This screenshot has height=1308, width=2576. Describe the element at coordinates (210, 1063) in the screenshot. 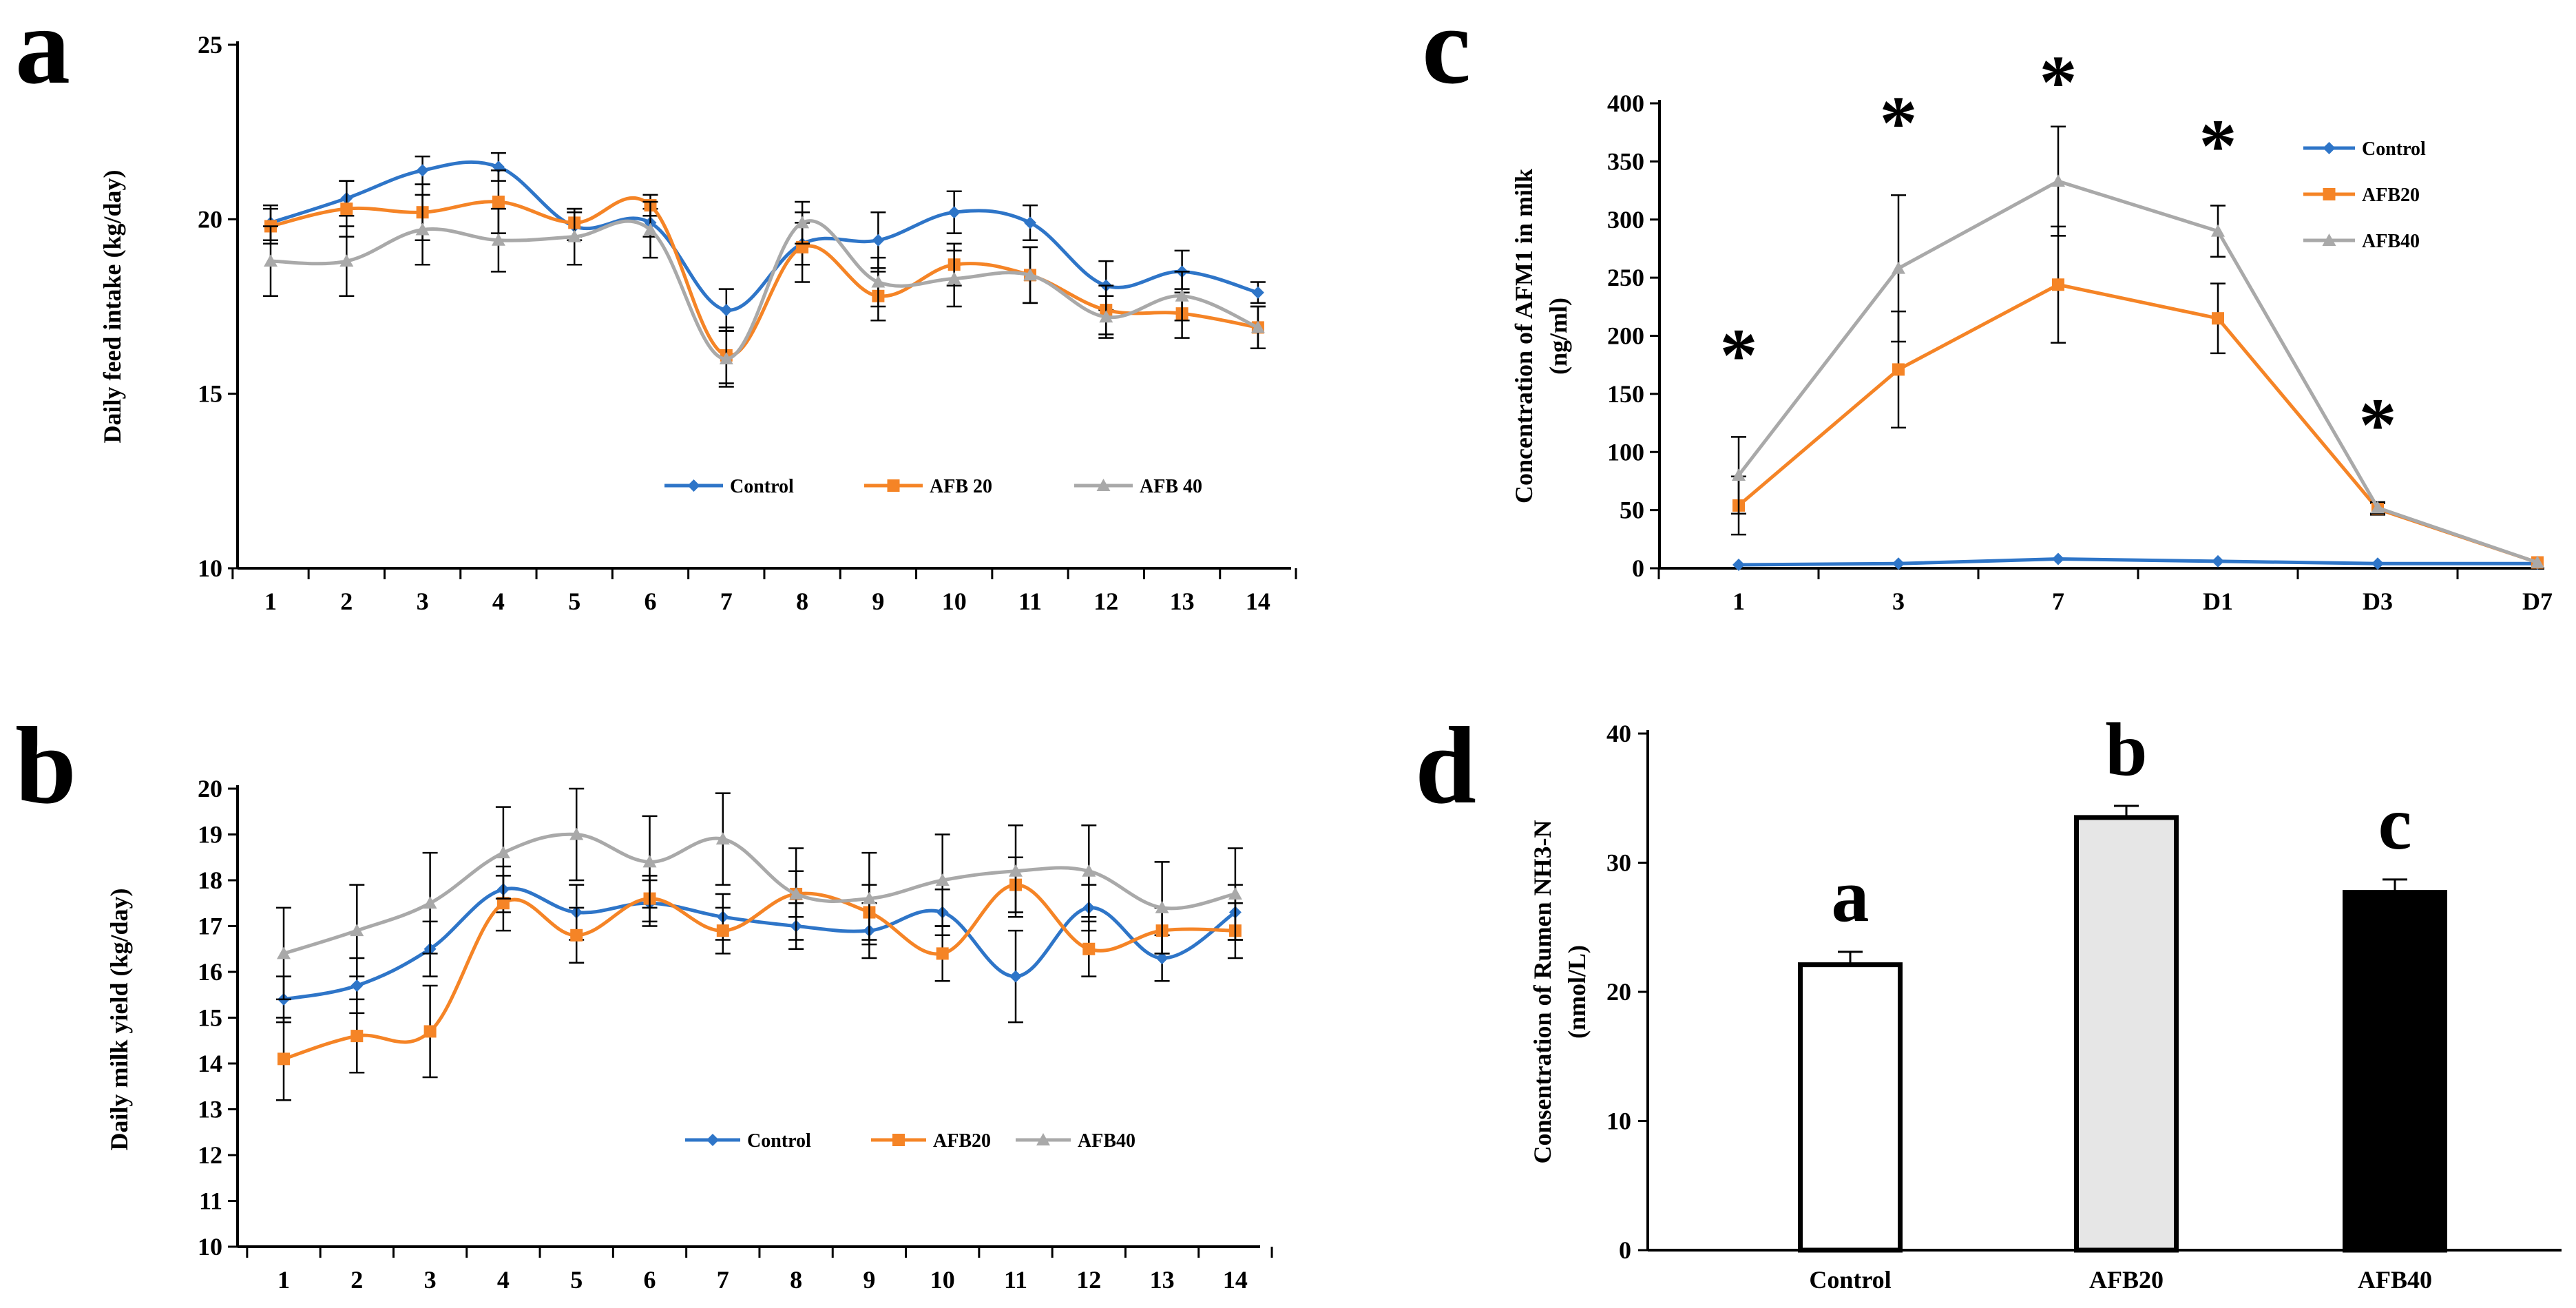

I see `y-tick-label: 14` at that location.